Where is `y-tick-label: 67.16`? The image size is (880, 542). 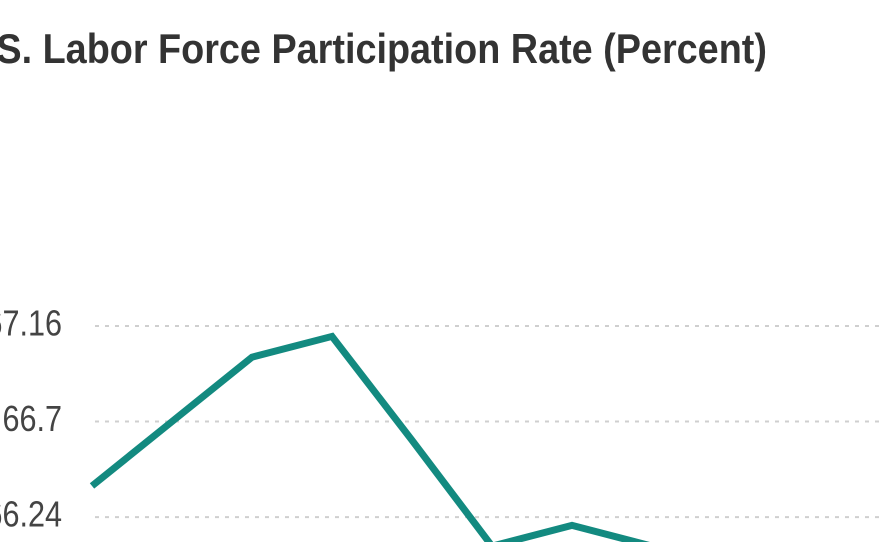
y-tick-label: 67.16 is located at coordinates (31, 324).